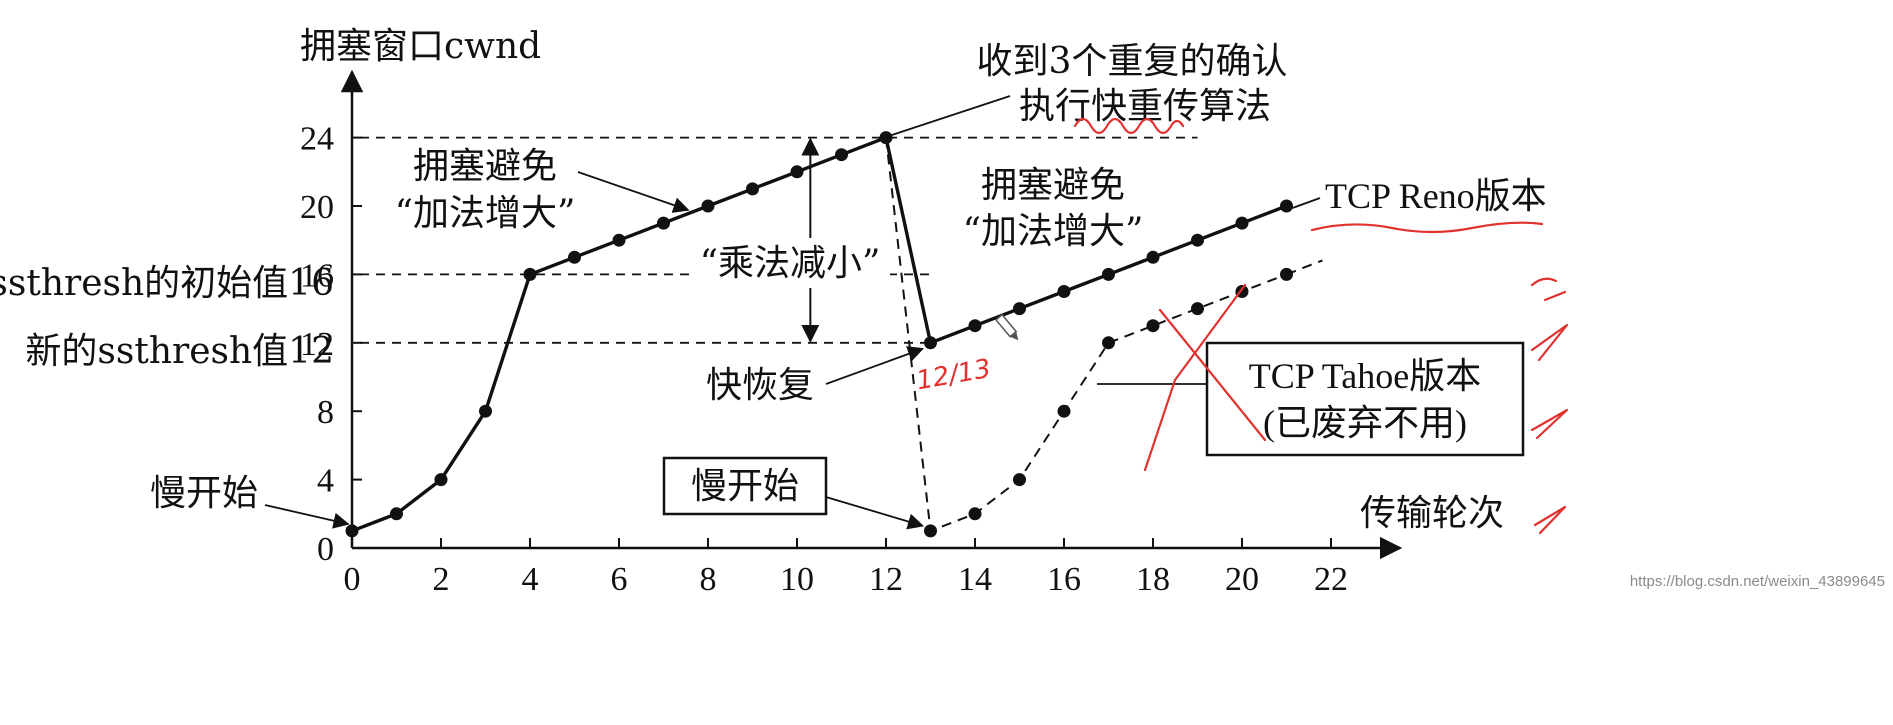 This screenshot has width=1893, height=725. What do you see at coordinates (886, 579) in the screenshot?
I see `x-tick-label-12: 12` at bounding box center [886, 579].